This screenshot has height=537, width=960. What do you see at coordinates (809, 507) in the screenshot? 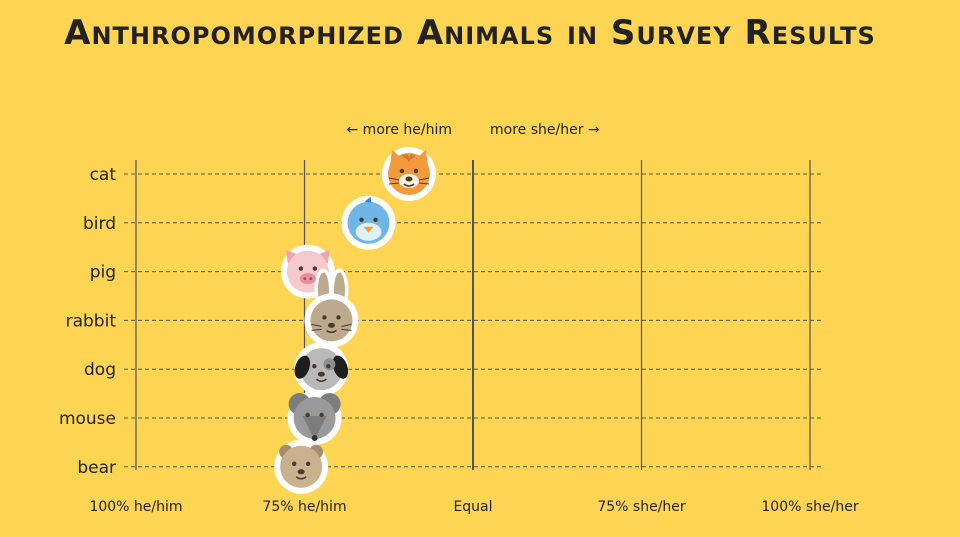
I see `x-tick-label: 100% she/her` at bounding box center [809, 507].